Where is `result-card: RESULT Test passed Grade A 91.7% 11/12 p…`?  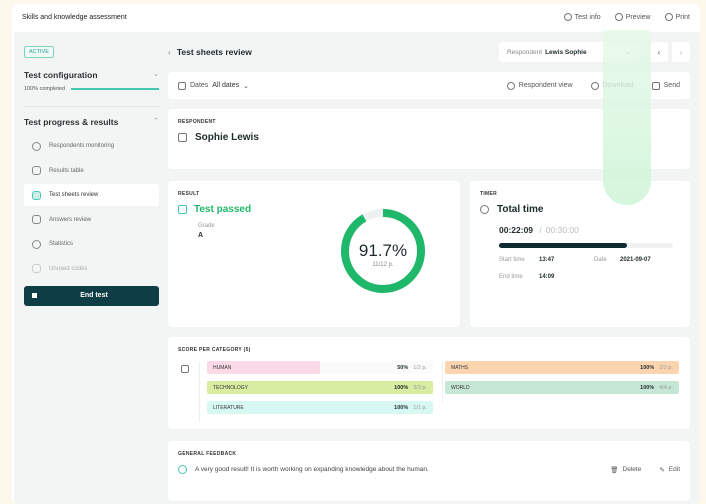 result-card: RESULT Test passed Grade A 91.7% 11/12 p… is located at coordinates (314, 254).